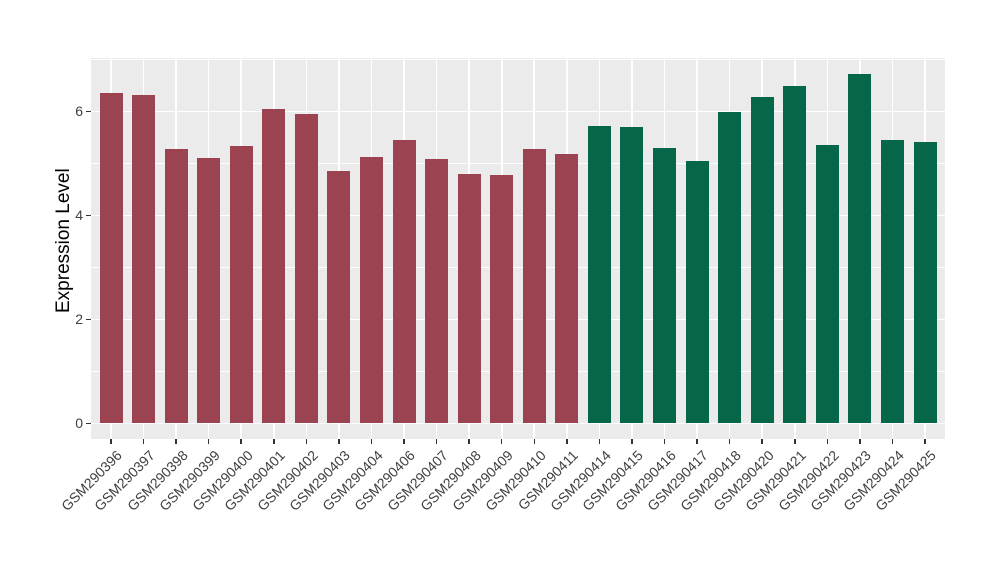  I want to click on x-tick-mark-GSM290402, so click(306, 441).